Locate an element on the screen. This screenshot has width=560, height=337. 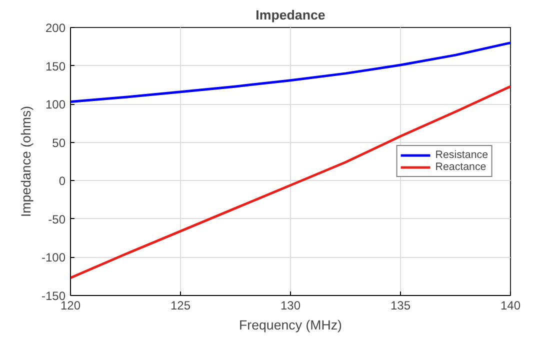
x-axis-title: Frequency (MHz) is located at coordinates (290, 325).